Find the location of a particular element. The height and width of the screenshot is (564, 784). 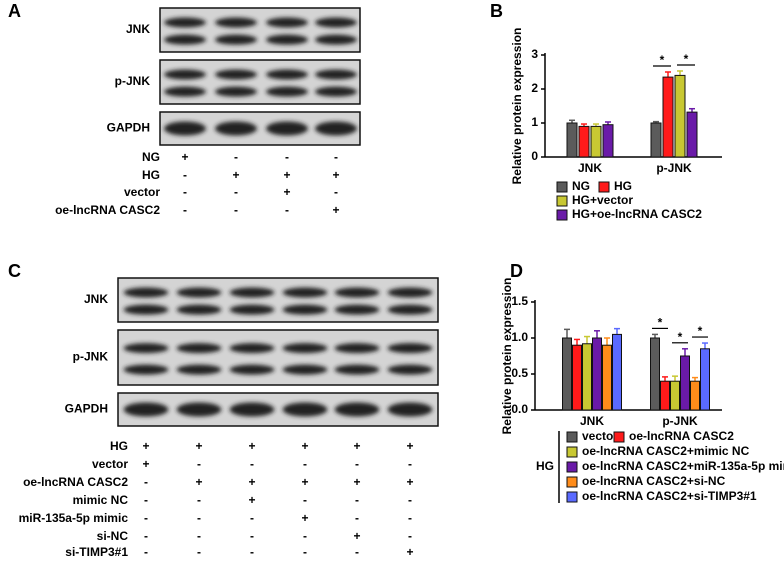

legend-label: oe-lncRNA CASC2+si-NC is located at coordinates (654, 481).